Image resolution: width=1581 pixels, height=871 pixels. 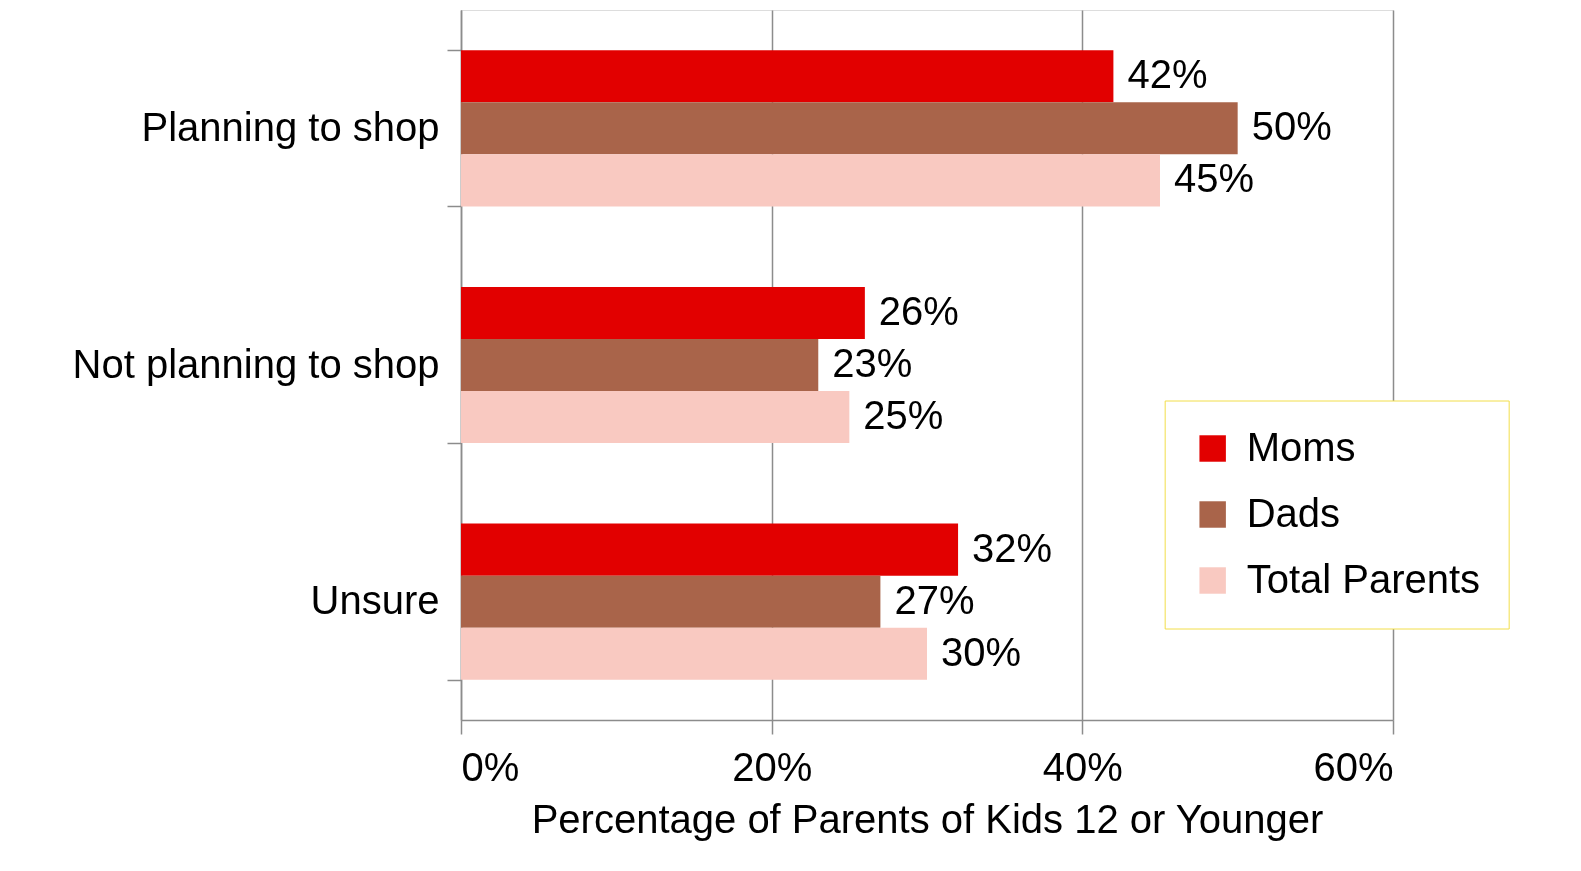 What do you see at coordinates (1214, 178) in the screenshot?
I see `data-label: 45%` at bounding box center [1214, 178].